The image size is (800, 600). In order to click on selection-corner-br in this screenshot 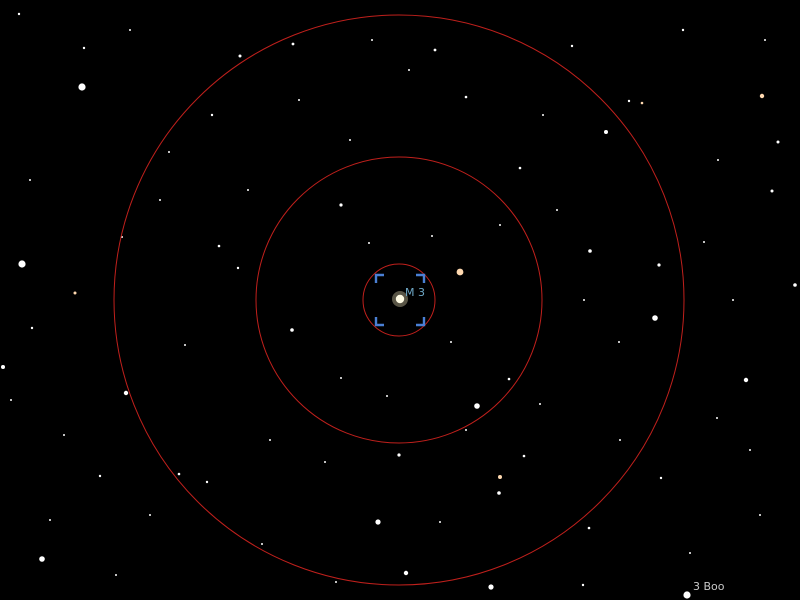, I will do `click(420, 321)`.